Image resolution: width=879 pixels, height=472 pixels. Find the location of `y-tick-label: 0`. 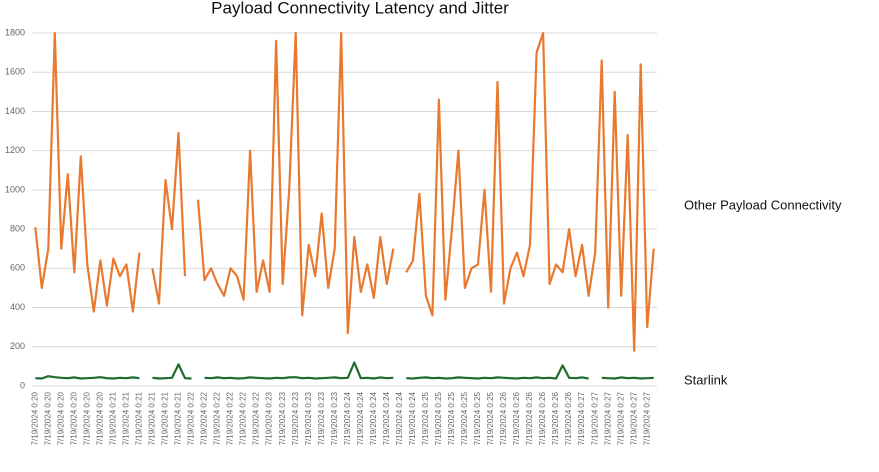

y-tick-label: 0 is located at coordinates (22, 385).